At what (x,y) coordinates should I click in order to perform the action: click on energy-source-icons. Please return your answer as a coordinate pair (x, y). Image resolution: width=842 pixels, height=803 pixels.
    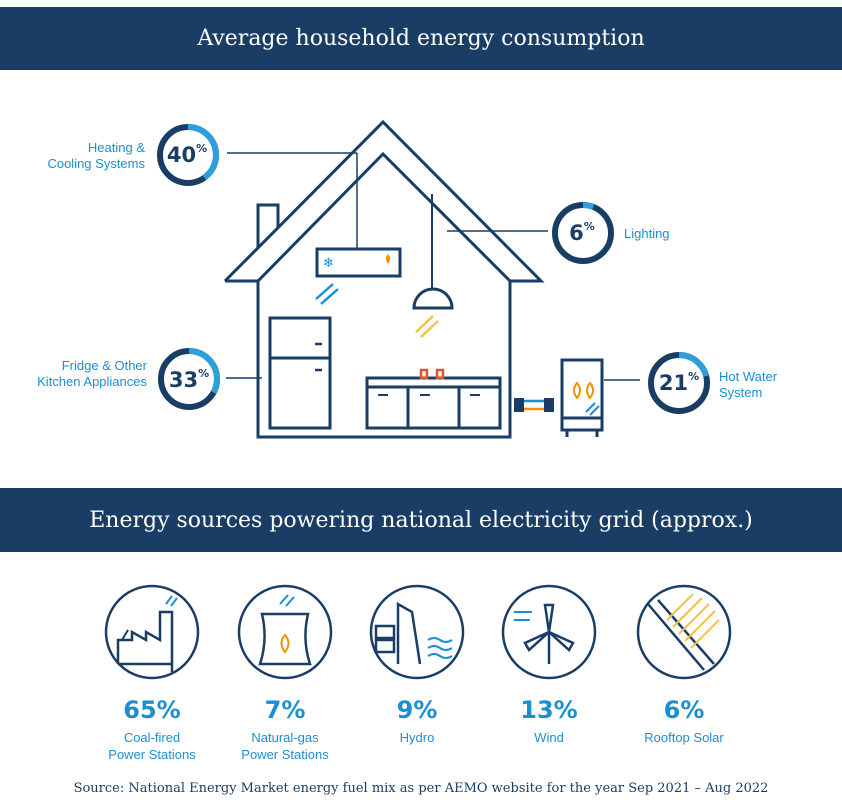
    Looking at the image, I should click on (418, 632).